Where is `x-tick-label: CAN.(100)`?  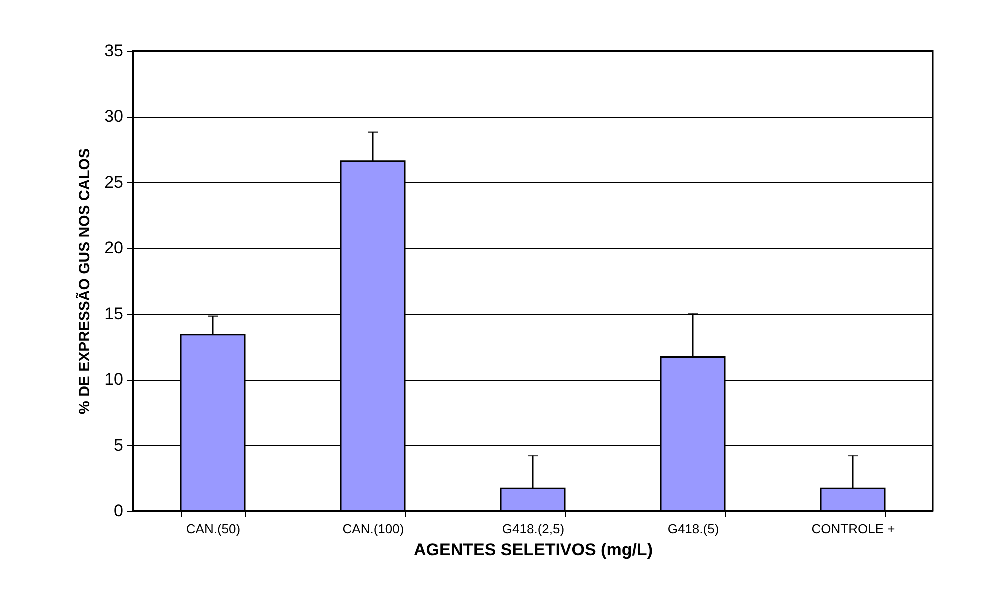 x-tick-label: CAN.(100) is located at coordinates (373, 529).